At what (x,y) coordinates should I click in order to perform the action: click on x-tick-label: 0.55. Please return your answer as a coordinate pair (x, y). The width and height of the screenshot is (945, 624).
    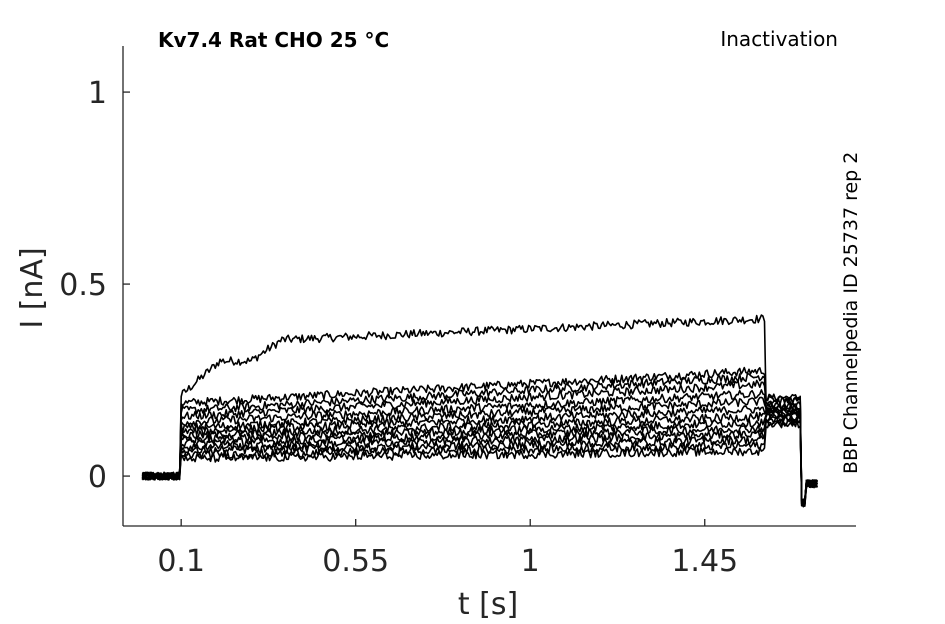
    Looking at the image, I should click on (355, 561).